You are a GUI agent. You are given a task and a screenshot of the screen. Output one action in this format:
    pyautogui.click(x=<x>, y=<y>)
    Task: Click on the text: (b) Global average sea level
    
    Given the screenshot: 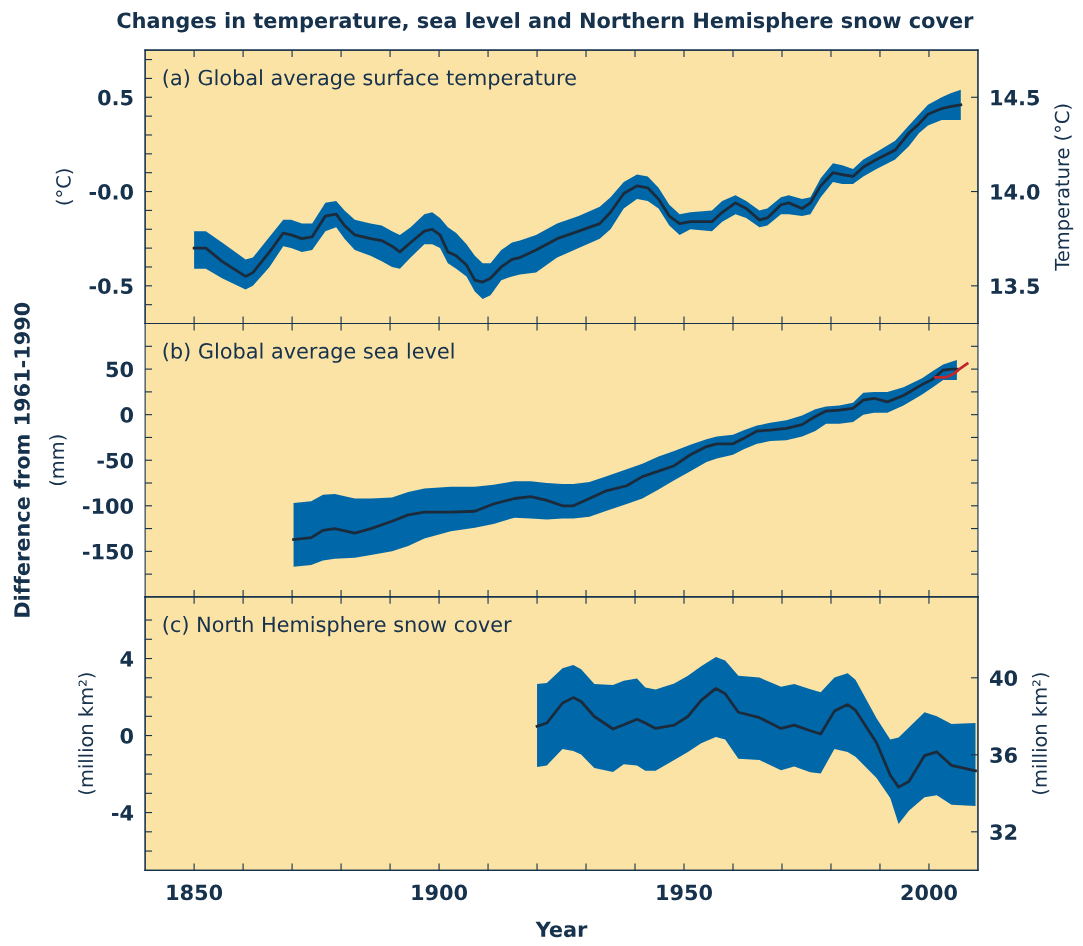 What is the action you would take?
    pyautogui.click(x=308, y=352)
    